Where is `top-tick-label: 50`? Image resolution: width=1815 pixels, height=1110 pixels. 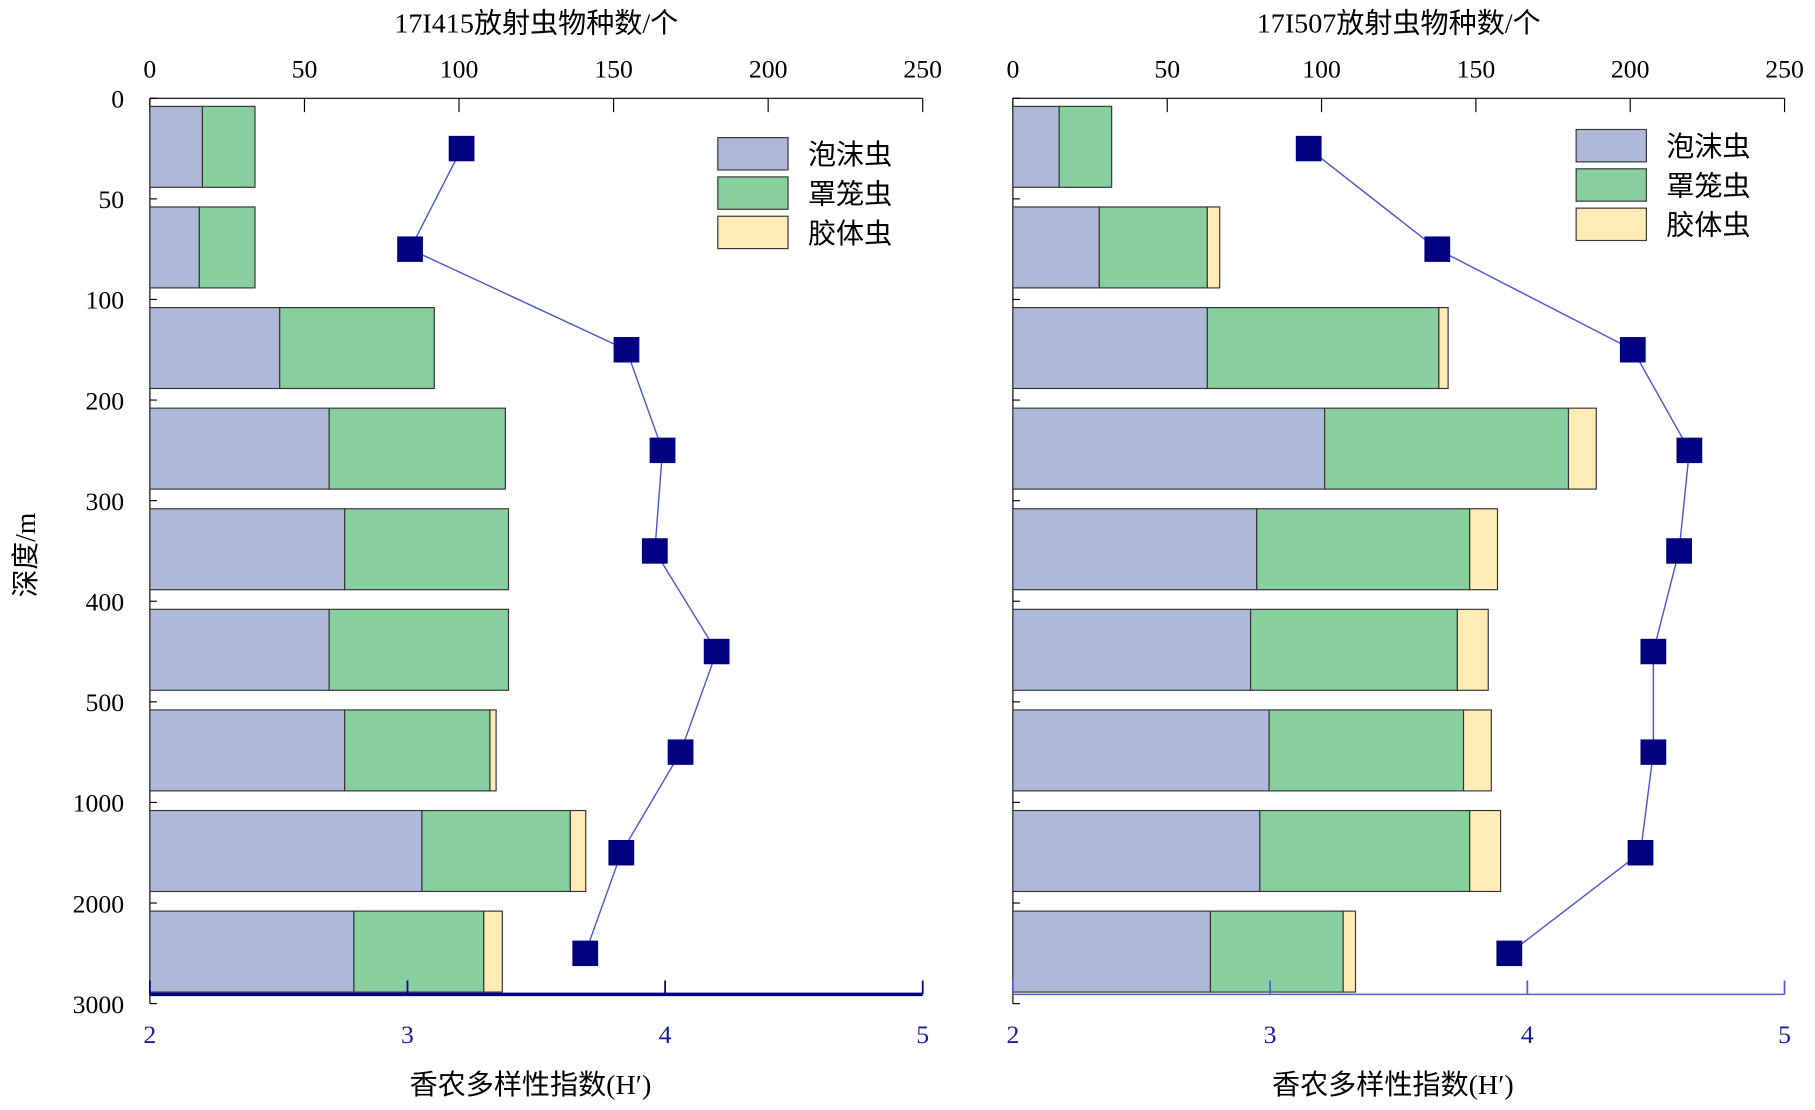 top-tick-label: 50 is located at coordinates (305, 69).